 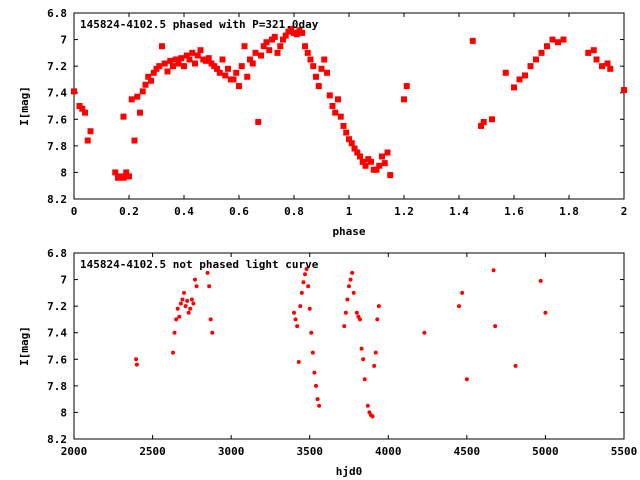 What do you see at coordinates (74, 451) in the screenshot?
I see `x-tick-label: 2000` at bounding box center [74, 451].